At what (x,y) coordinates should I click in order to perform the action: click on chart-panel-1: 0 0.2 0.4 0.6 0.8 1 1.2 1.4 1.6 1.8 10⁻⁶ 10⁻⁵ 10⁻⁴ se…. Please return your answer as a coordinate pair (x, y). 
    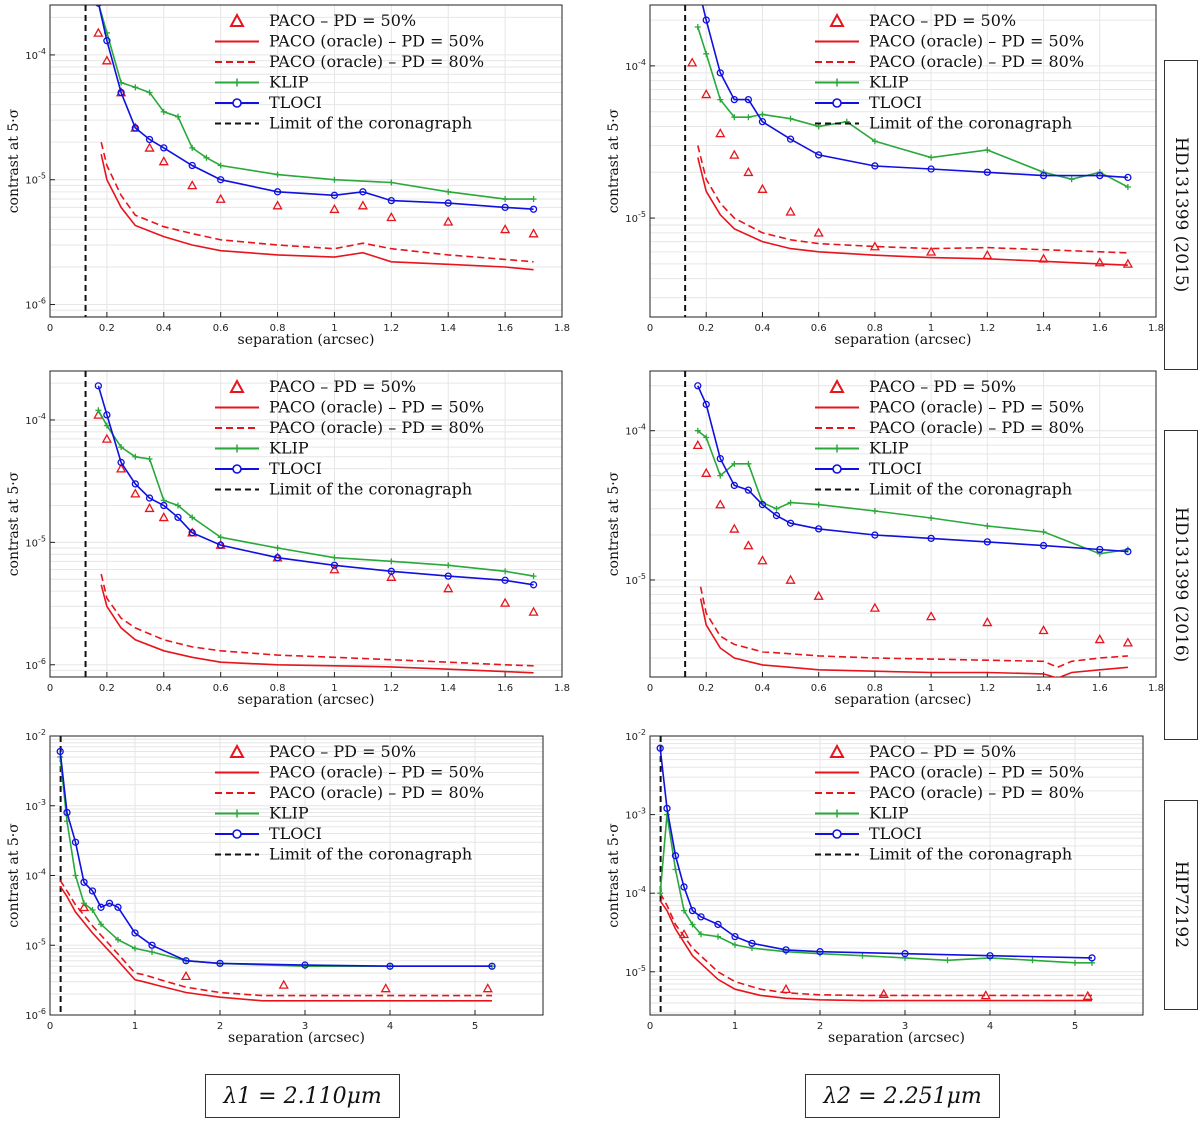
    Looking at the image, I should click on (288, 176).